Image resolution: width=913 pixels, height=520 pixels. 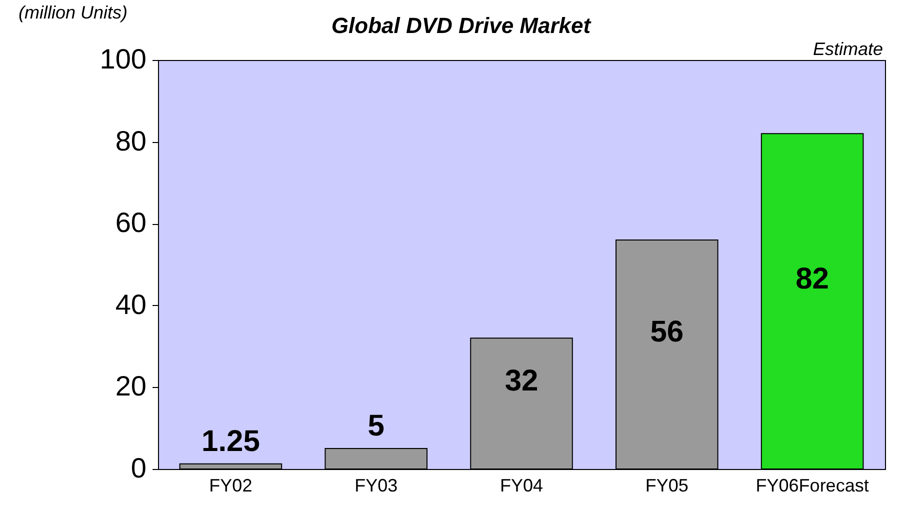 What do you see at coordinates (812, 279) in the screenshot?
I see `data-label: 82` at bounding box center [812, 279].